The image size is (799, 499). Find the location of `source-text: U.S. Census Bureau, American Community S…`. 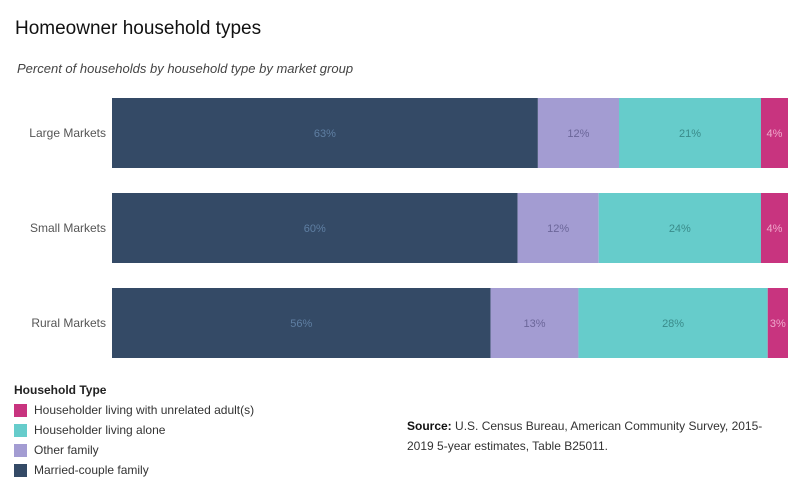

source-text: U.S. Census Bureau, American Community S… is located at coordinates (585, 436).